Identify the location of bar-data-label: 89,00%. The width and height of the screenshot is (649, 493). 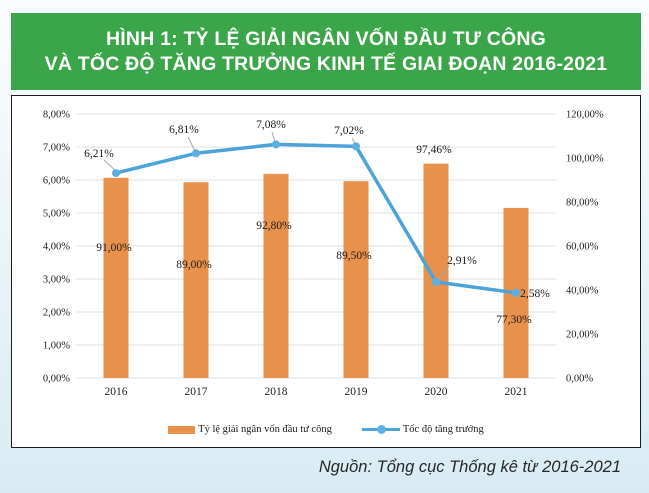
(194, 265).